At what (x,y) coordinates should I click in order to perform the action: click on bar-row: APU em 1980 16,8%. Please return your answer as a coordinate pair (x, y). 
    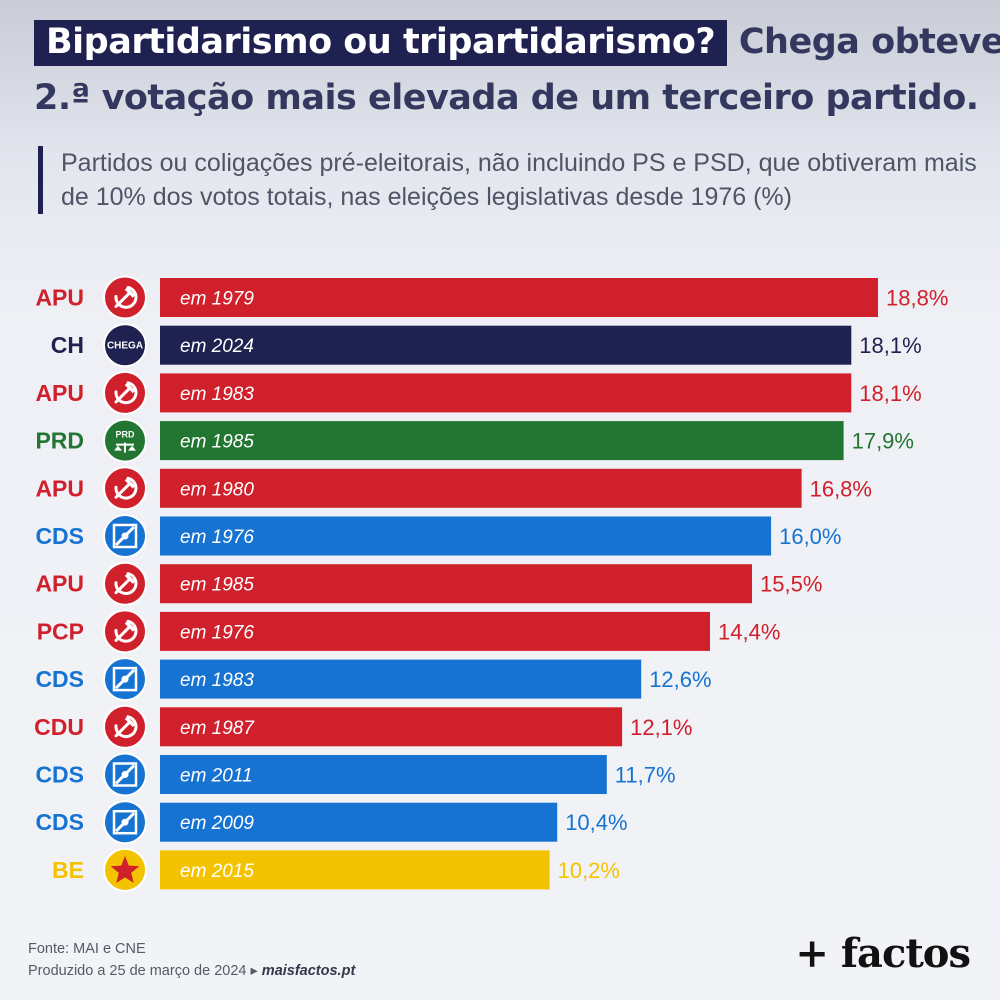
    Looking at the image, I should click on (453, 488).